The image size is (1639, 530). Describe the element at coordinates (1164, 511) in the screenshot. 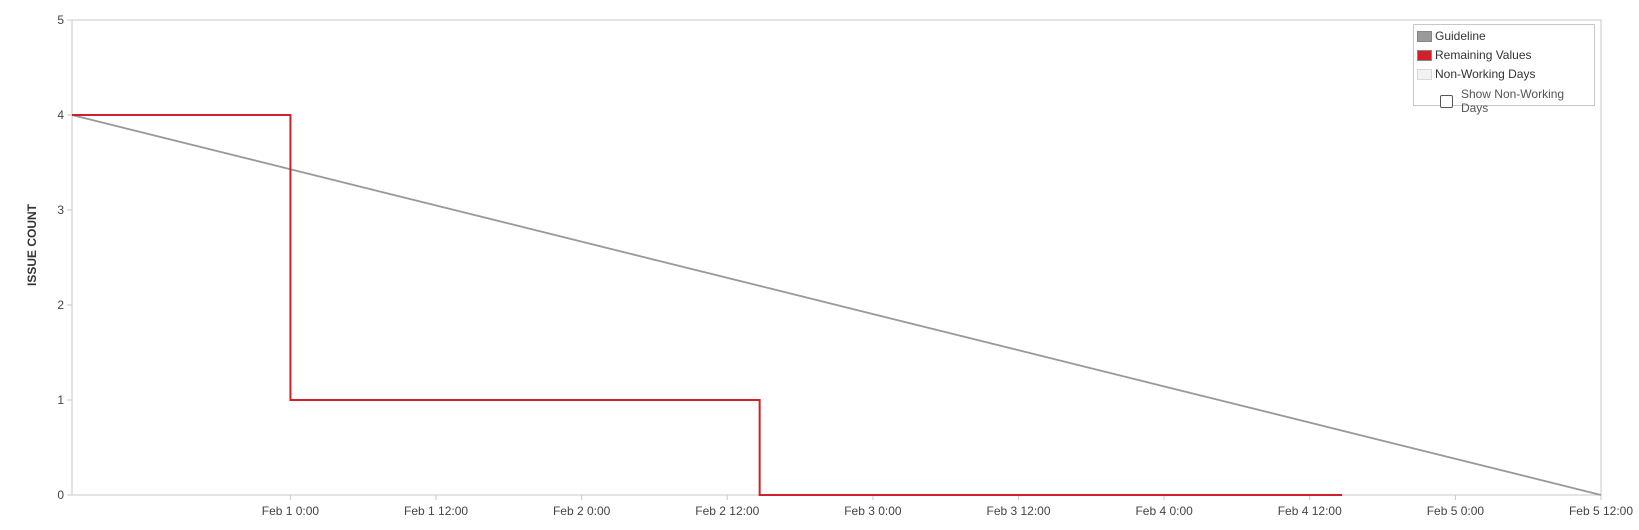

I see `x-tick-label: Feb 4 0:00` at that location.